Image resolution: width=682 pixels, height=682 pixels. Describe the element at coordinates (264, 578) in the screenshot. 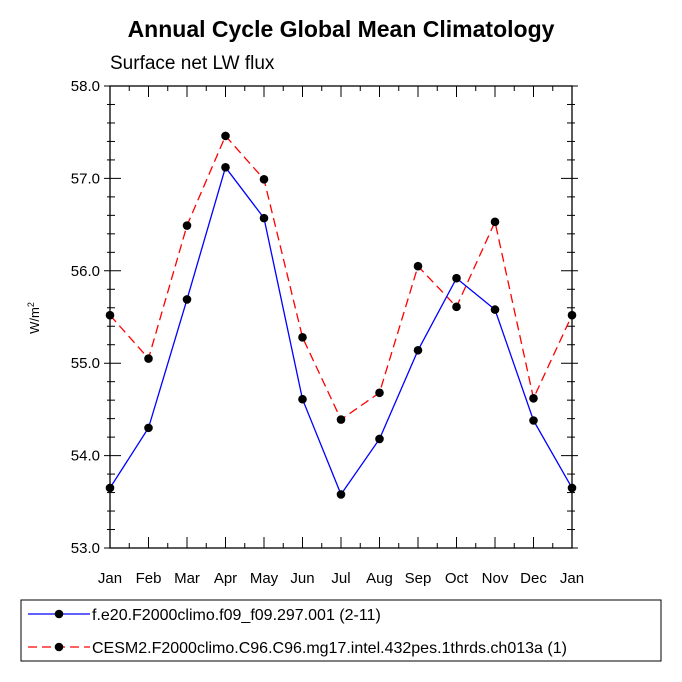

I see `x-tick-label: May` at that location.